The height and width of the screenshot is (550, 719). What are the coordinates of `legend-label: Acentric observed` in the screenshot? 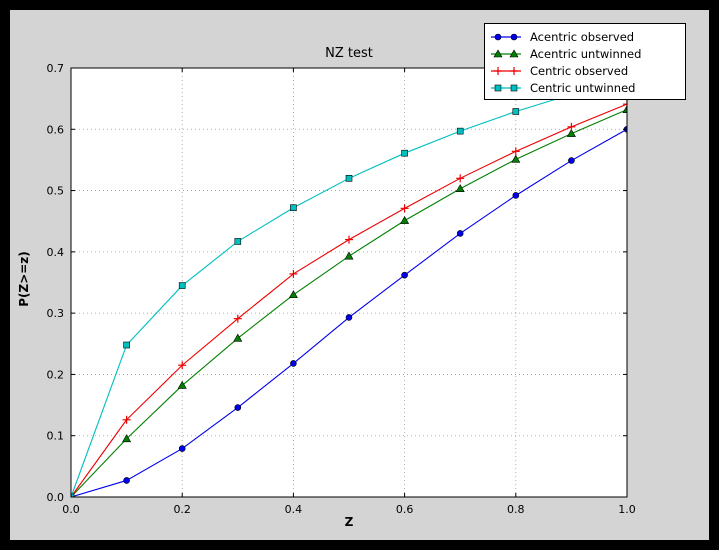 It's located at (582, 36).